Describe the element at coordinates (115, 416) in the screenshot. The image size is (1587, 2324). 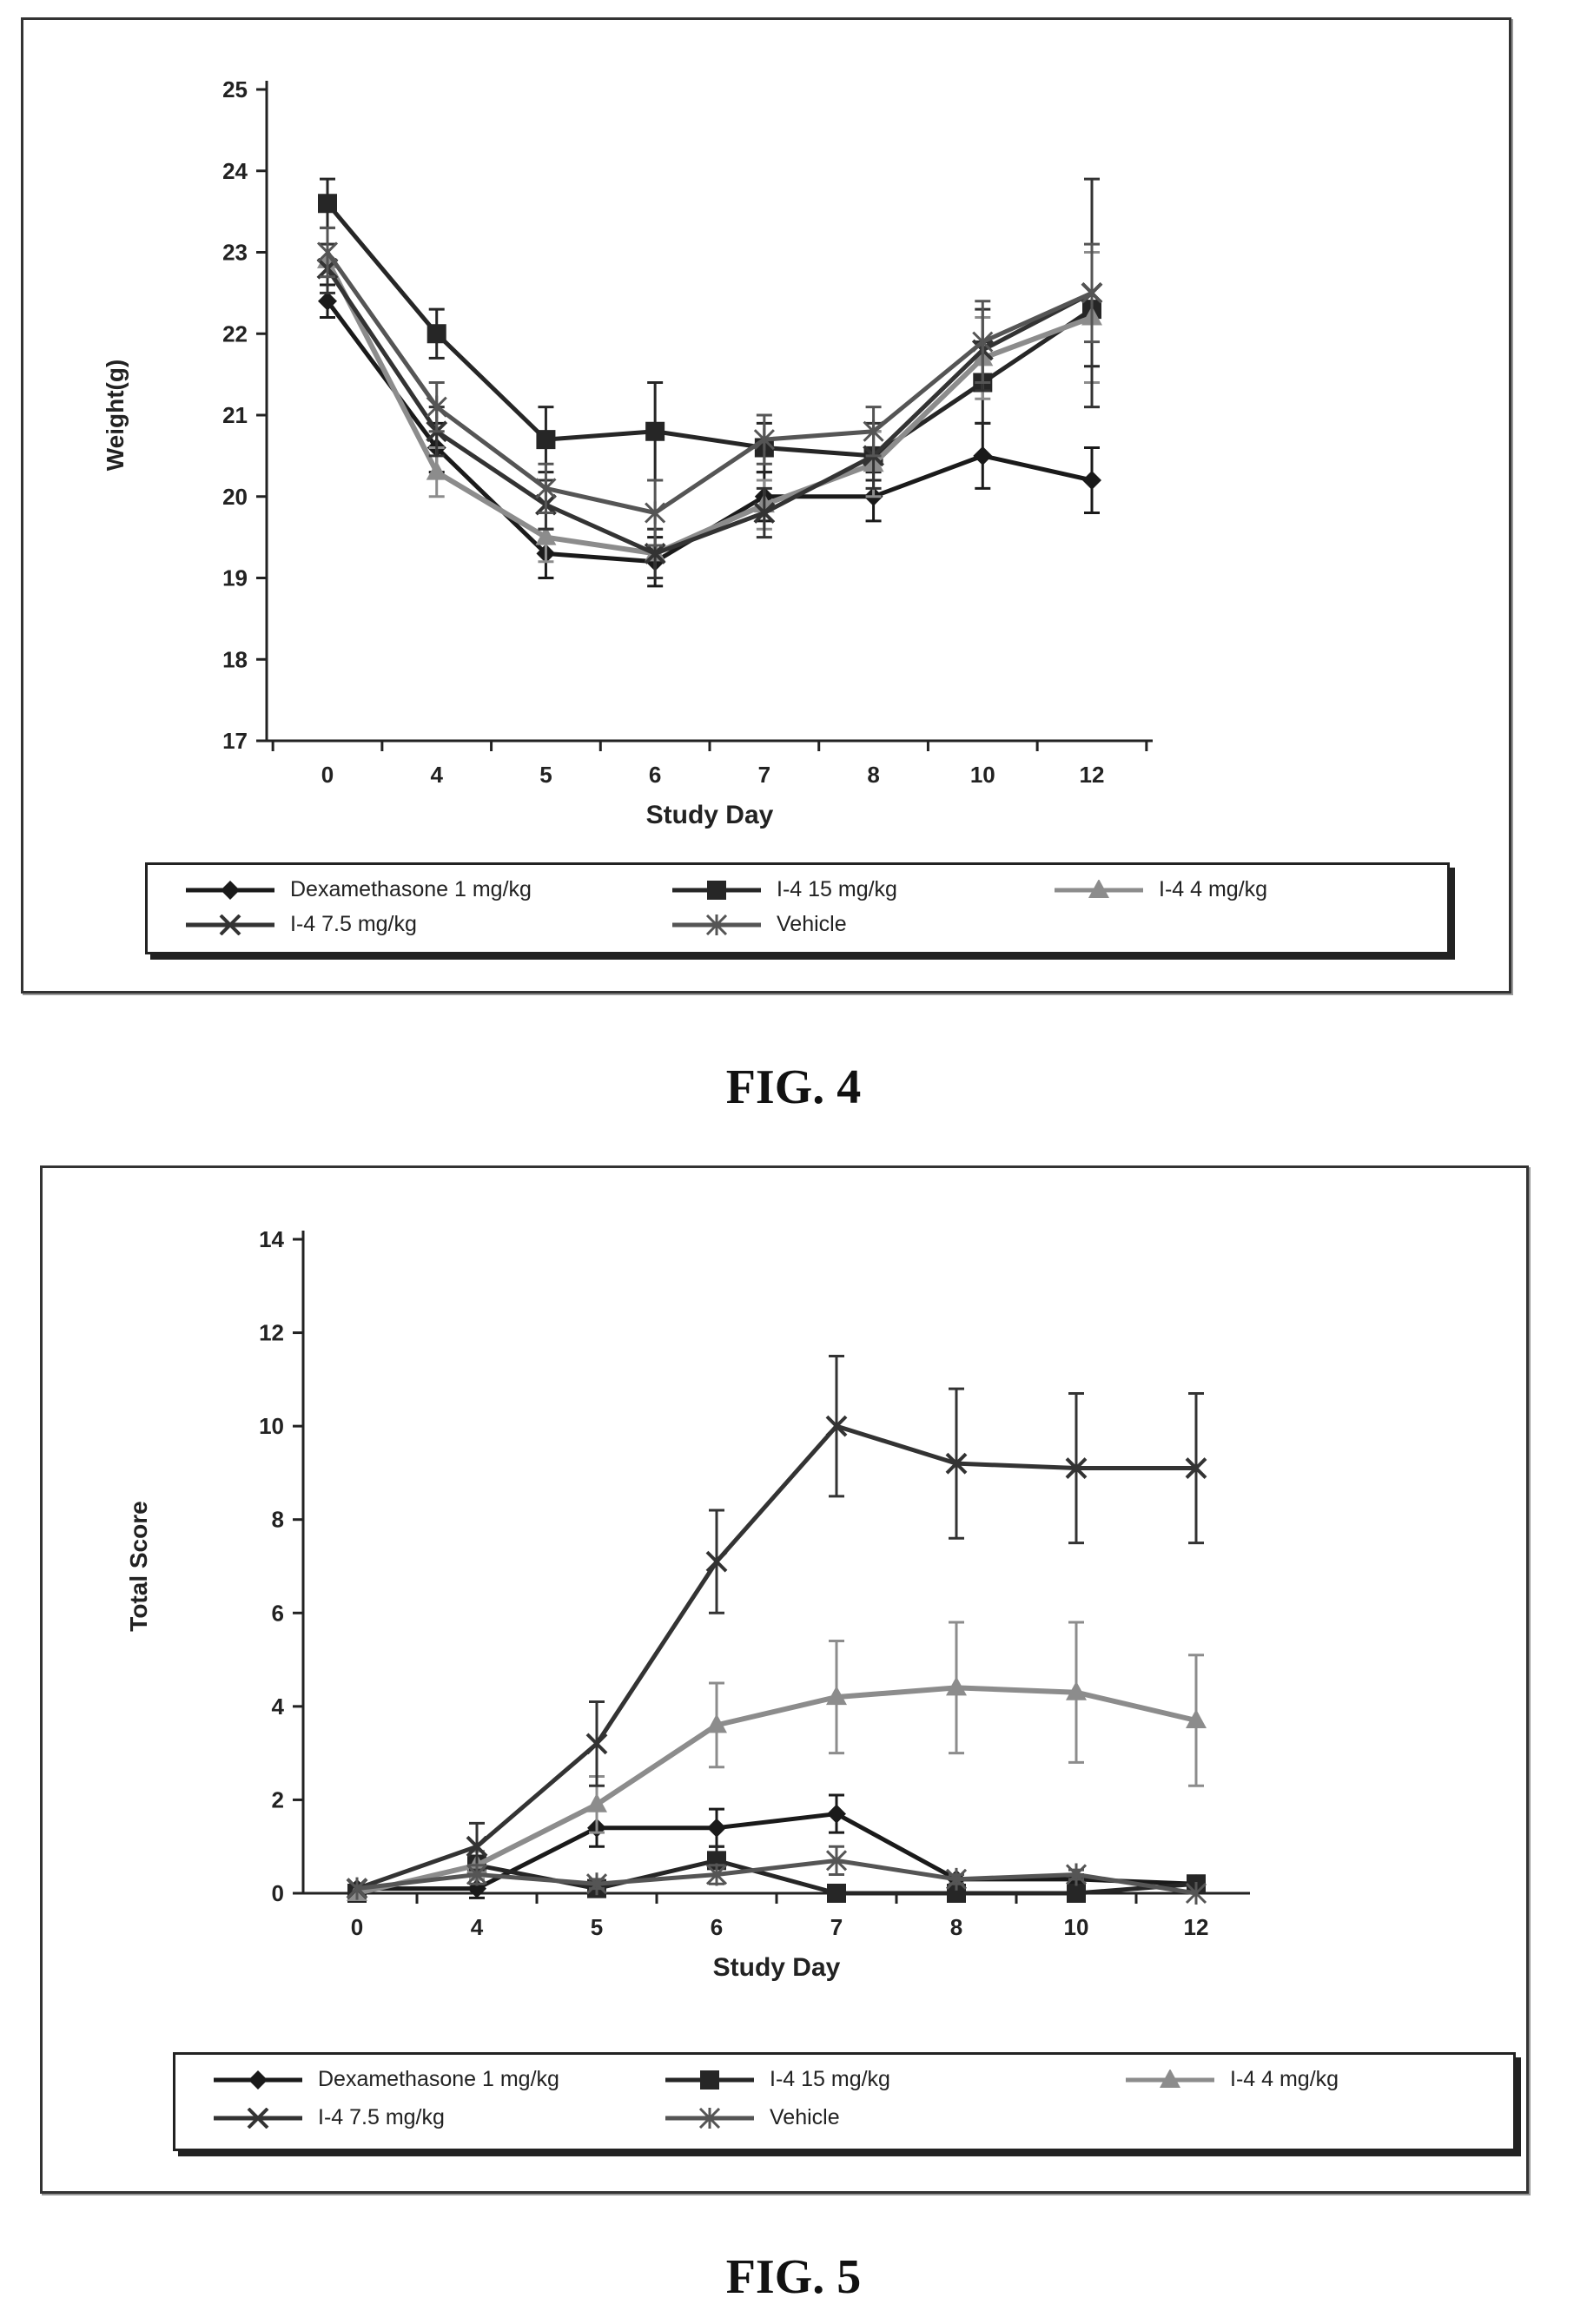
I see `y-axis-label: Weight(g)` at that location.